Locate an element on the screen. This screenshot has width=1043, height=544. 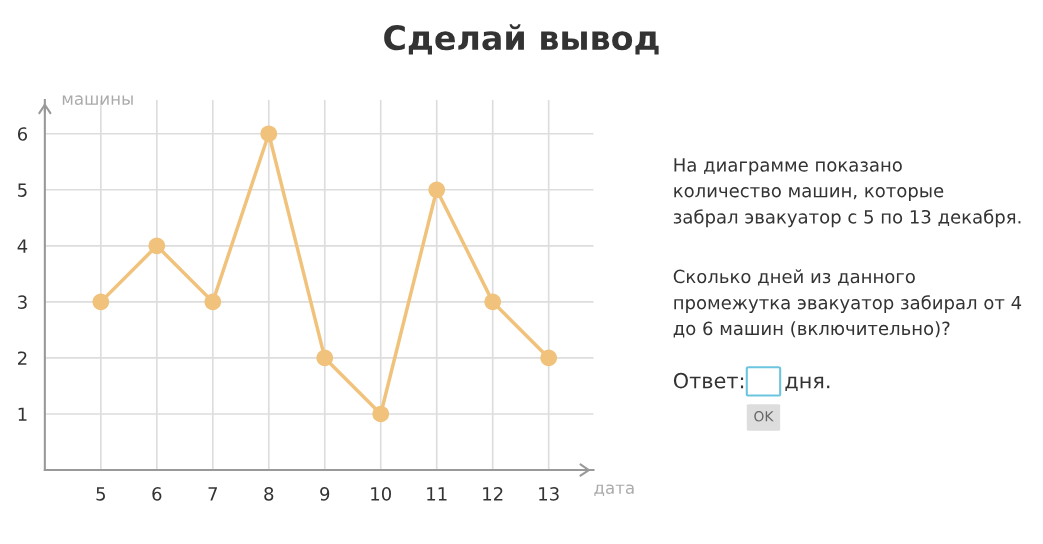
x-tick-label: 7 is located at coordinates (212, 494).